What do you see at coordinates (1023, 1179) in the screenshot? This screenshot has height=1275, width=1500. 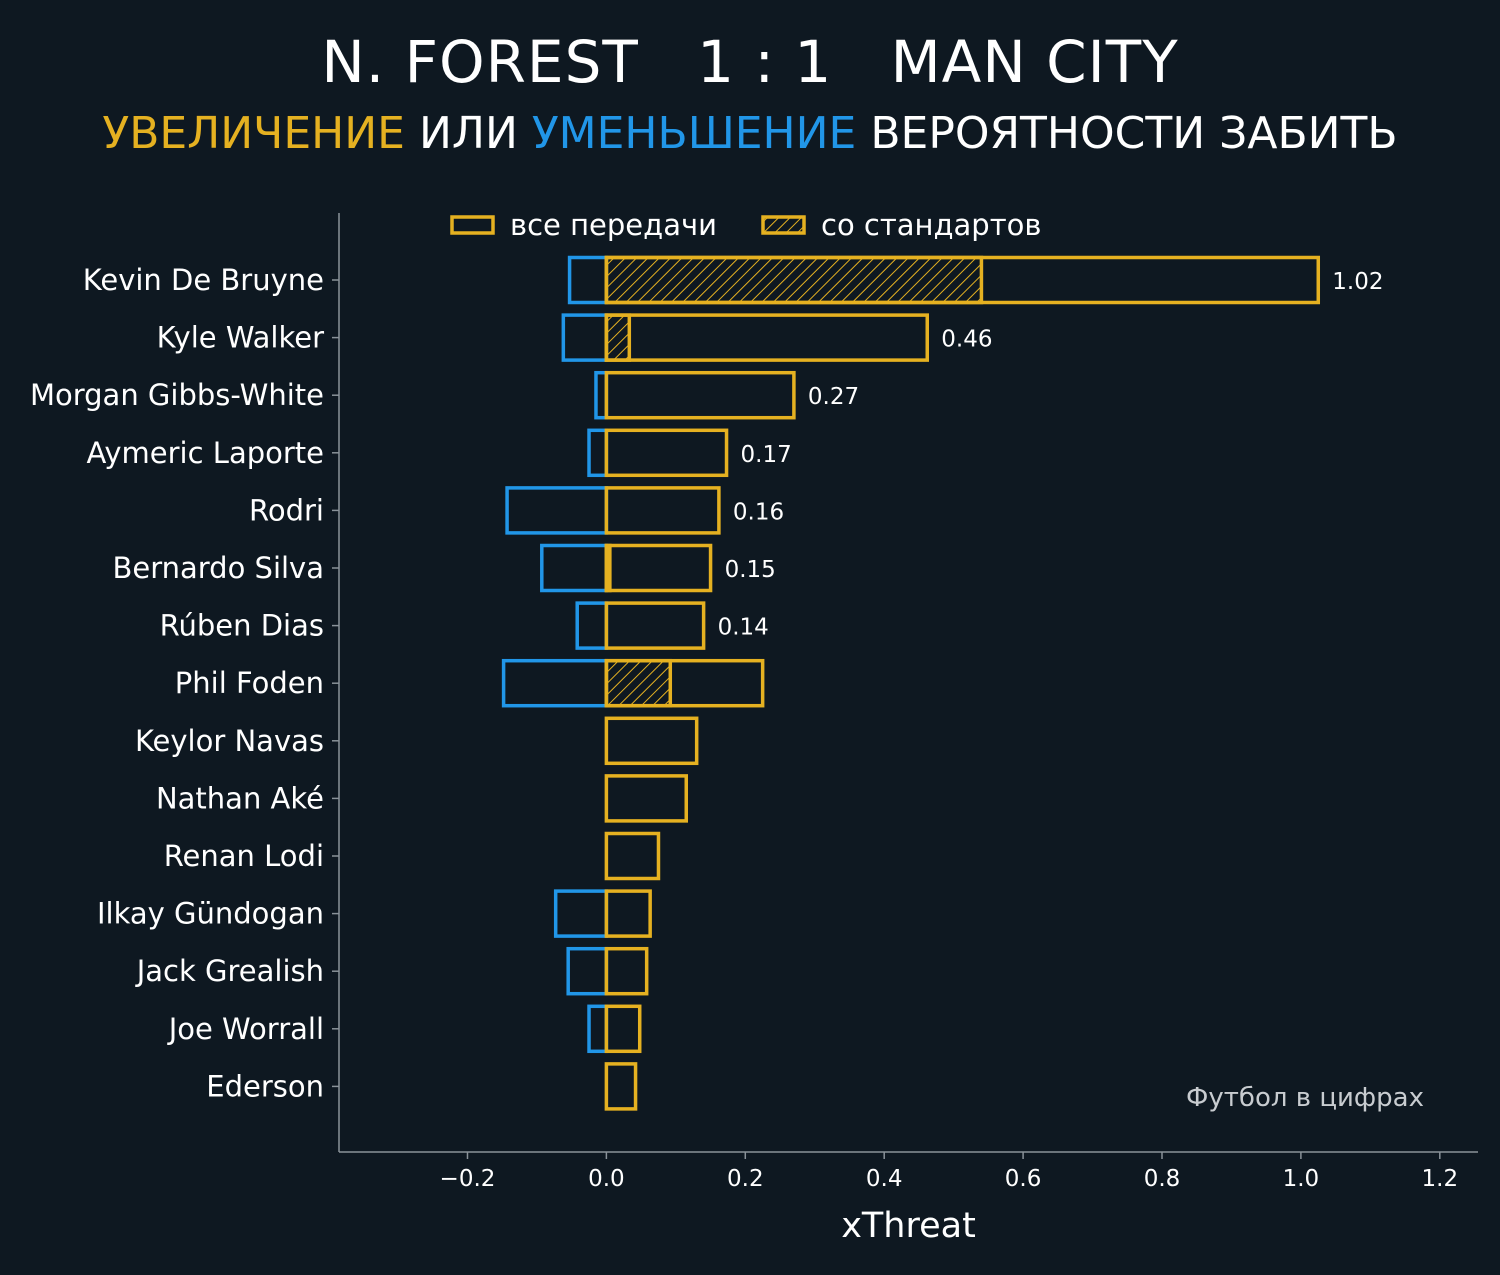 I see `x-tick-label: 0.6` at bounding box center [1023, 1179].